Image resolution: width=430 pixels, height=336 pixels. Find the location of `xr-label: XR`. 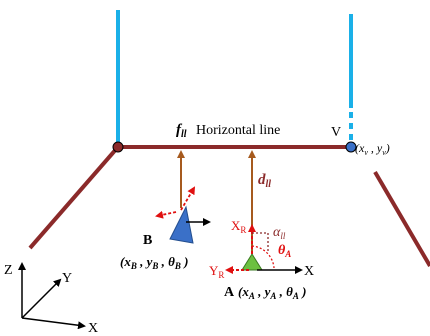

xr-label: XR is located at coordinates (238, 226).